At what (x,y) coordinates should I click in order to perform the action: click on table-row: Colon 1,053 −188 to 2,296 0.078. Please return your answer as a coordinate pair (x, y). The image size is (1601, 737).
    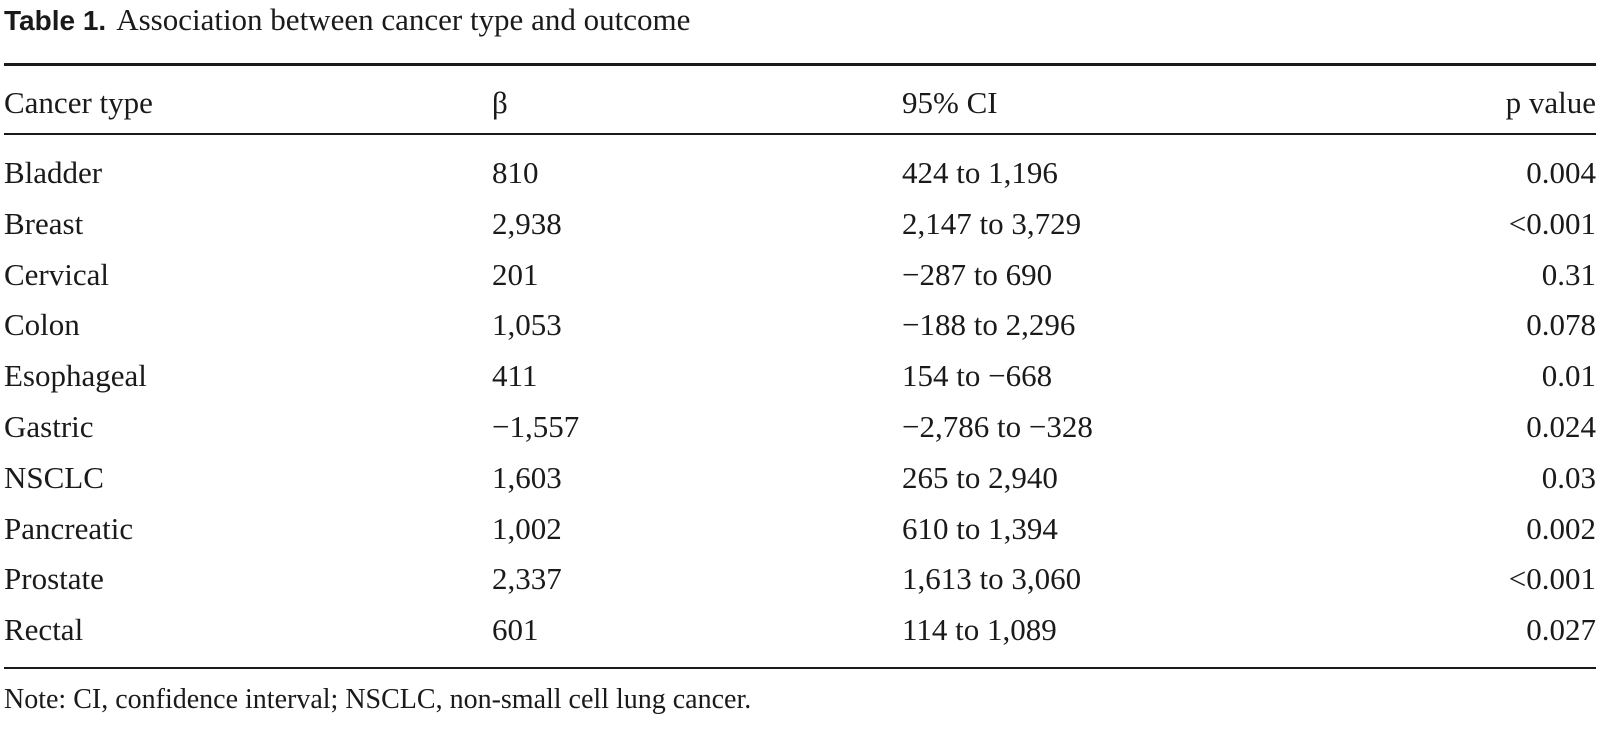
    Looking at the image, I should click on (800, 325).